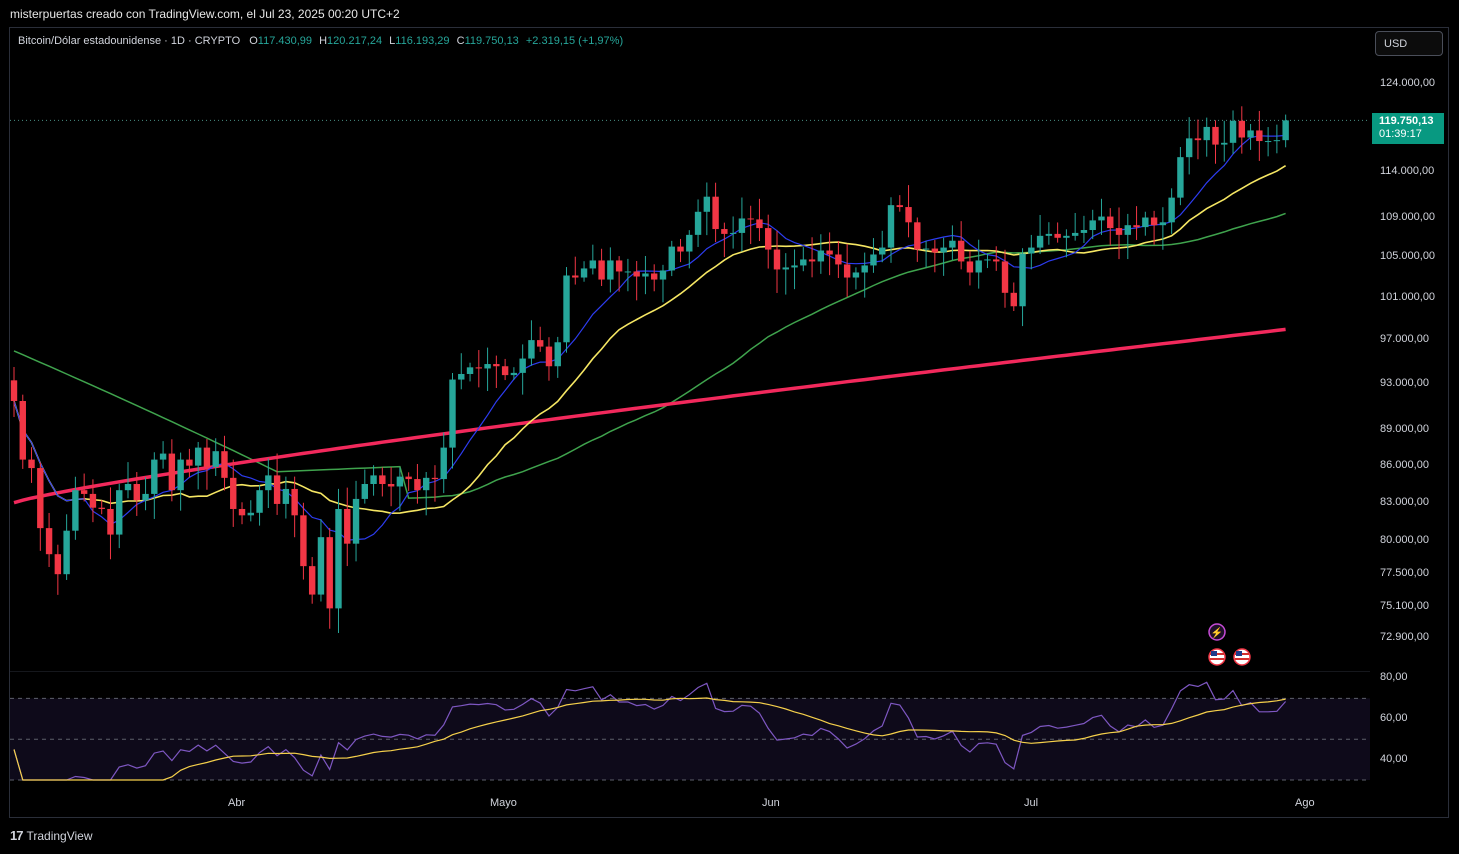 This screenshot has height=854, width=1459. I want to click on close-value: 119.750,13, so click(491, 41).